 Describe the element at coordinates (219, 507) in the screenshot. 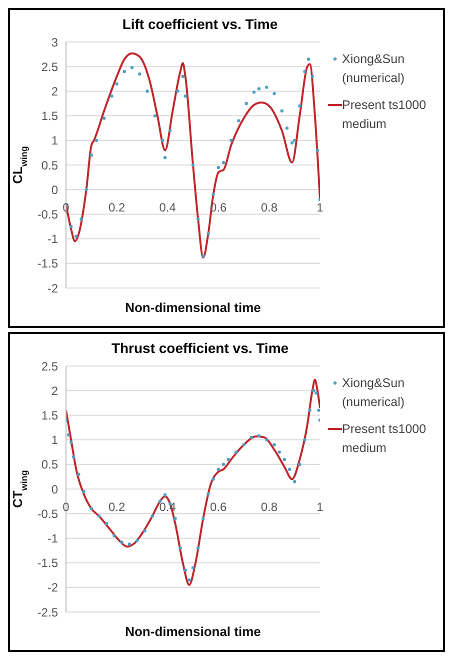

I see `x-tick-label: 0.6` at that location.